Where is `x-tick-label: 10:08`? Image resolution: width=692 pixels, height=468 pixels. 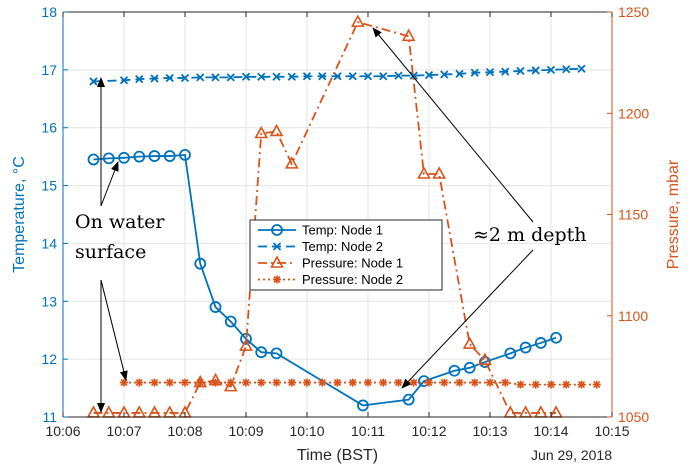
x-tick-label: 10:08 is located at coordinates (184, 431).